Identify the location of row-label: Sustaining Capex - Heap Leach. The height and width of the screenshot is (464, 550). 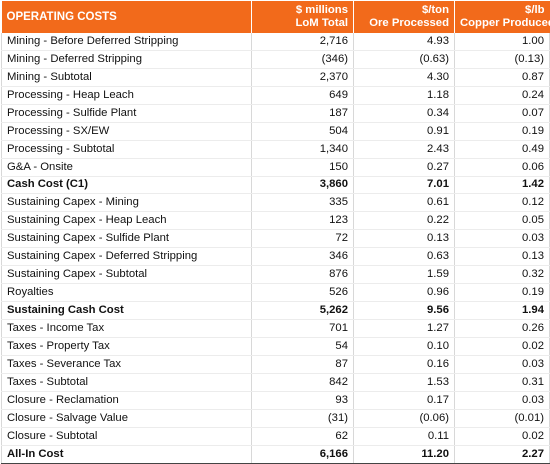
(126, 221).